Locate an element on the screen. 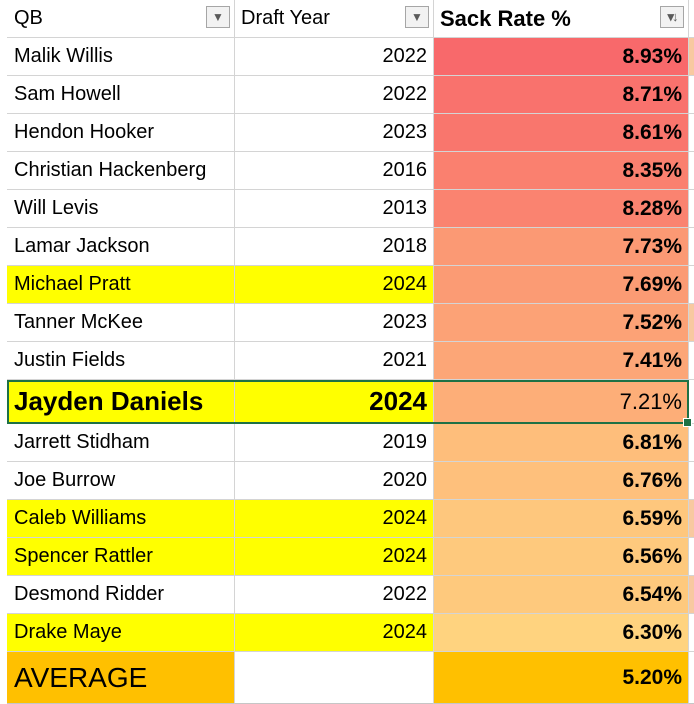 This screenshot has height=704, width=694. sack-rate-cell: 6.56% is located at coordinates (561, 557).